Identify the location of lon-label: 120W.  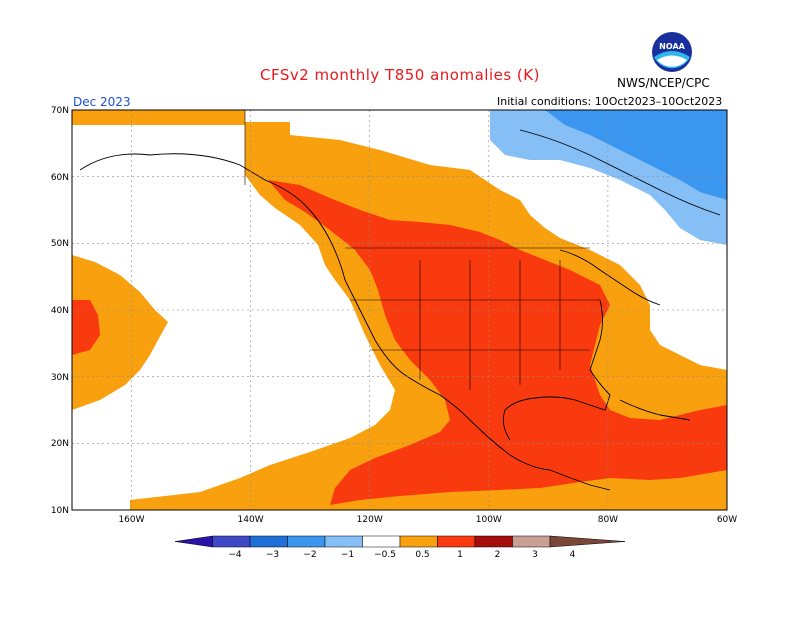
(370, 520).